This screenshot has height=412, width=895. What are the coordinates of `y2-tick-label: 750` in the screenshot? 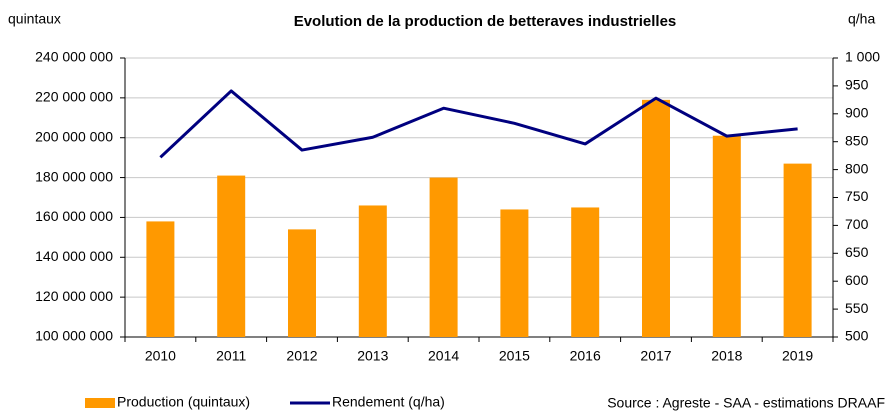 It's located at (857, 196).